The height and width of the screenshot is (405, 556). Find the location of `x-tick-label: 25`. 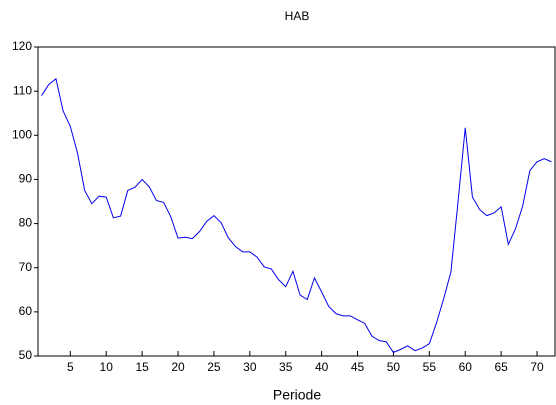

x-tick-label: 25 is located at coordinates (214, 367).